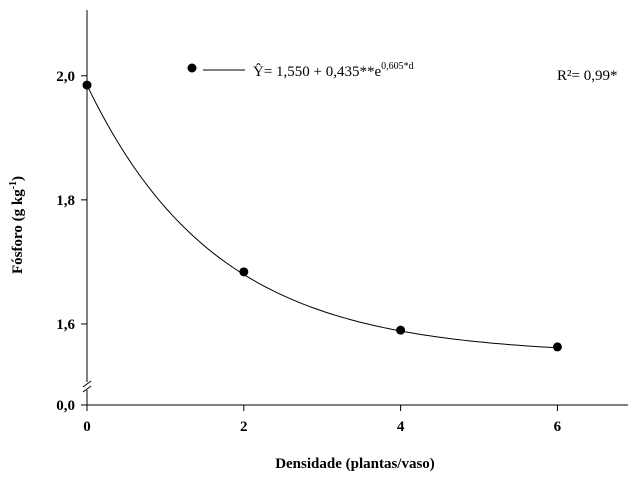 This screenshot has width=629, height=479. What do you see at coordinates (355, 464) in the screenshot?
I see `x-axis-label: Densidade (plantas/vaso)` at bounding box center [355, 464].